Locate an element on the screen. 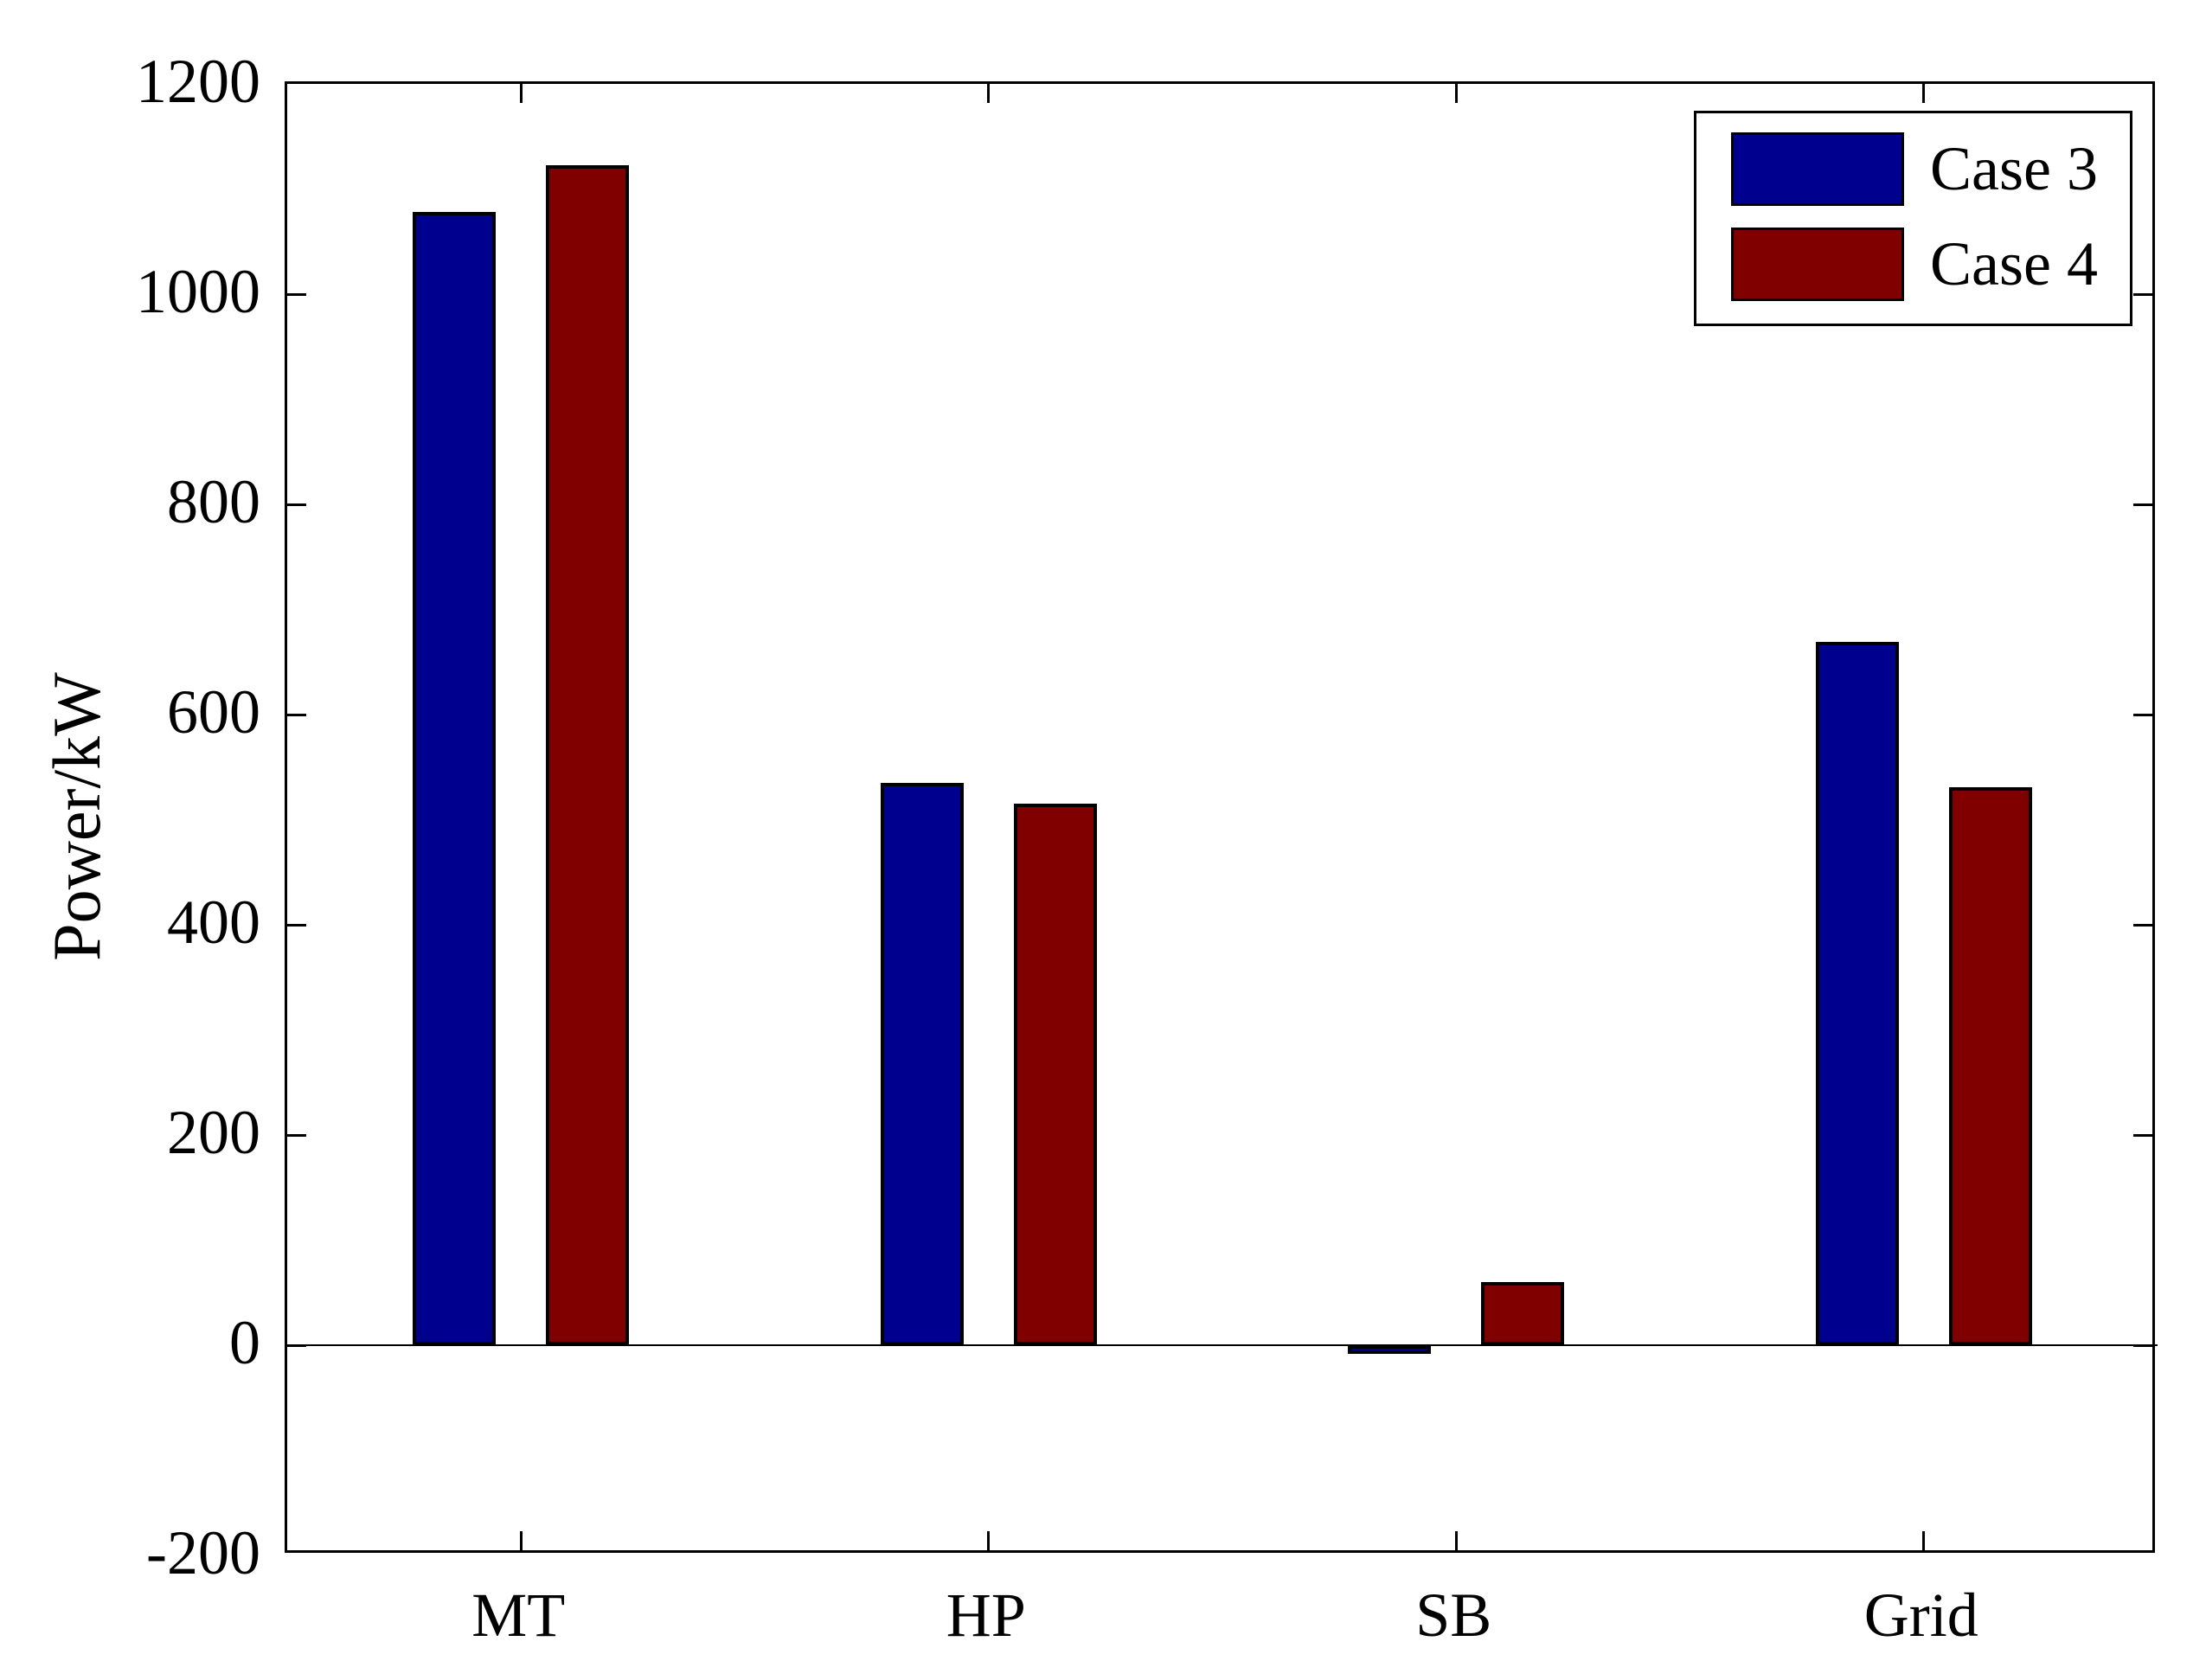 This screenshot has width=2206, height=1680. legend: Case 3 Case 4 is located at coordinates (1913, 218).